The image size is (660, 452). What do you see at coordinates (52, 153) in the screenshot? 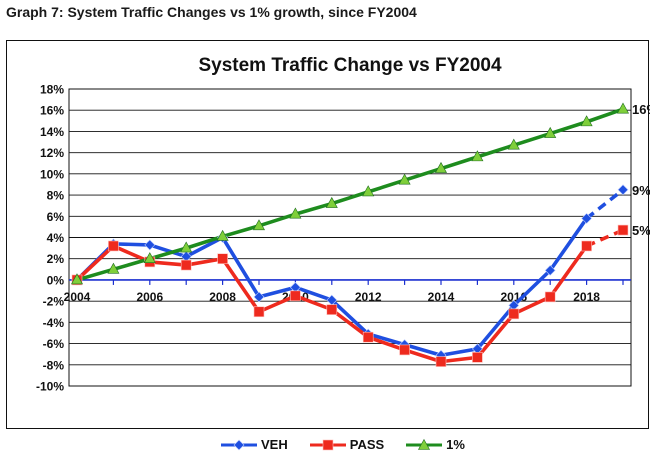
I see `y-tick-label: 12%` at bounding box center [52, 153].